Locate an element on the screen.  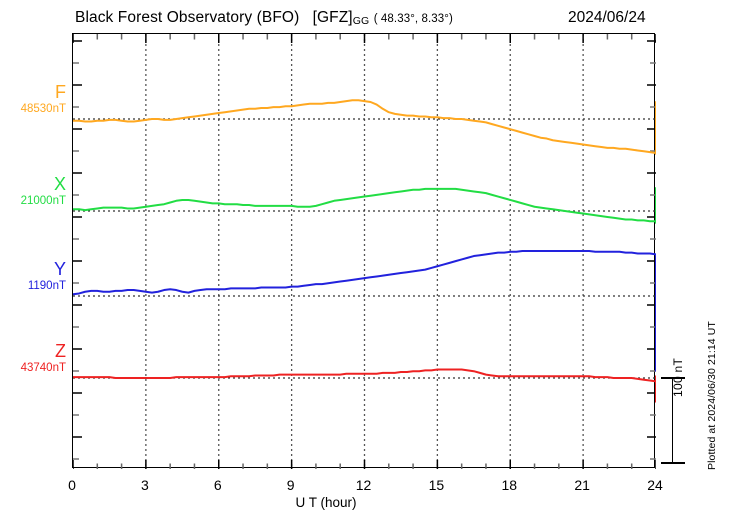
scale-bar: 100 nT is located at coordinates (673, 412).